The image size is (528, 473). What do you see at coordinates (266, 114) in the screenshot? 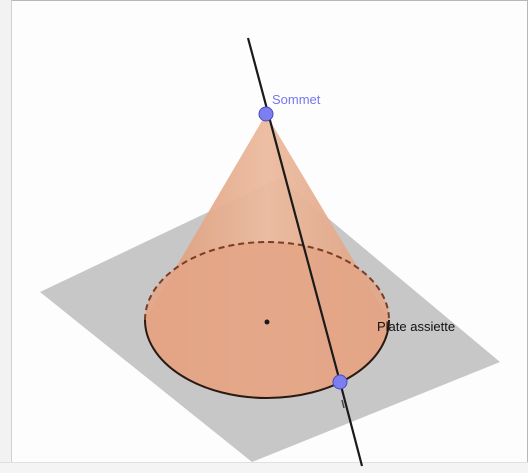
I see `vertex-point` at bounding box center [266, 114].